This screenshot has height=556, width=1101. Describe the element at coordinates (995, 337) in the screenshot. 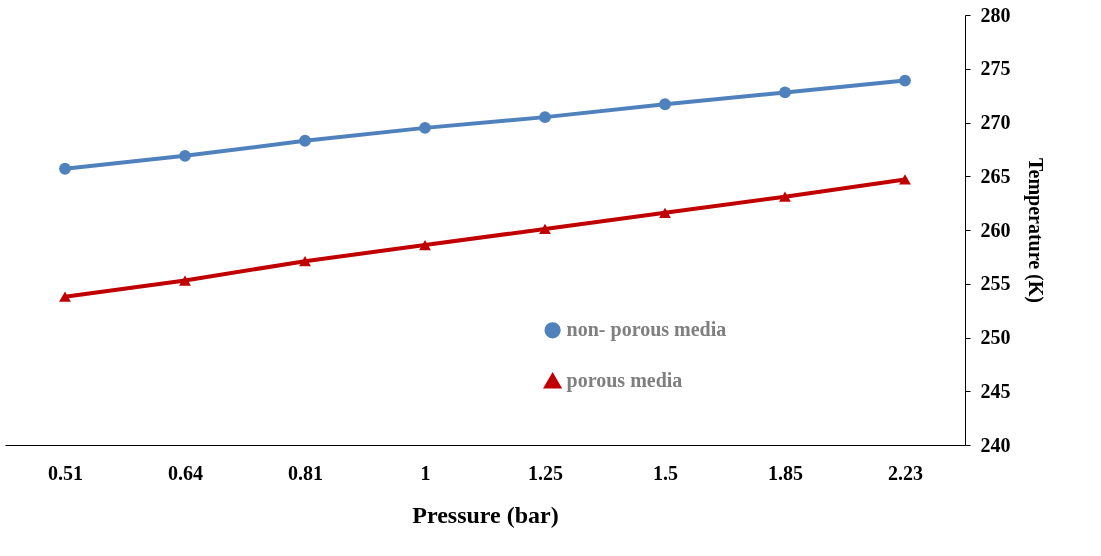

I see `y-tick-label: 250` at that location.